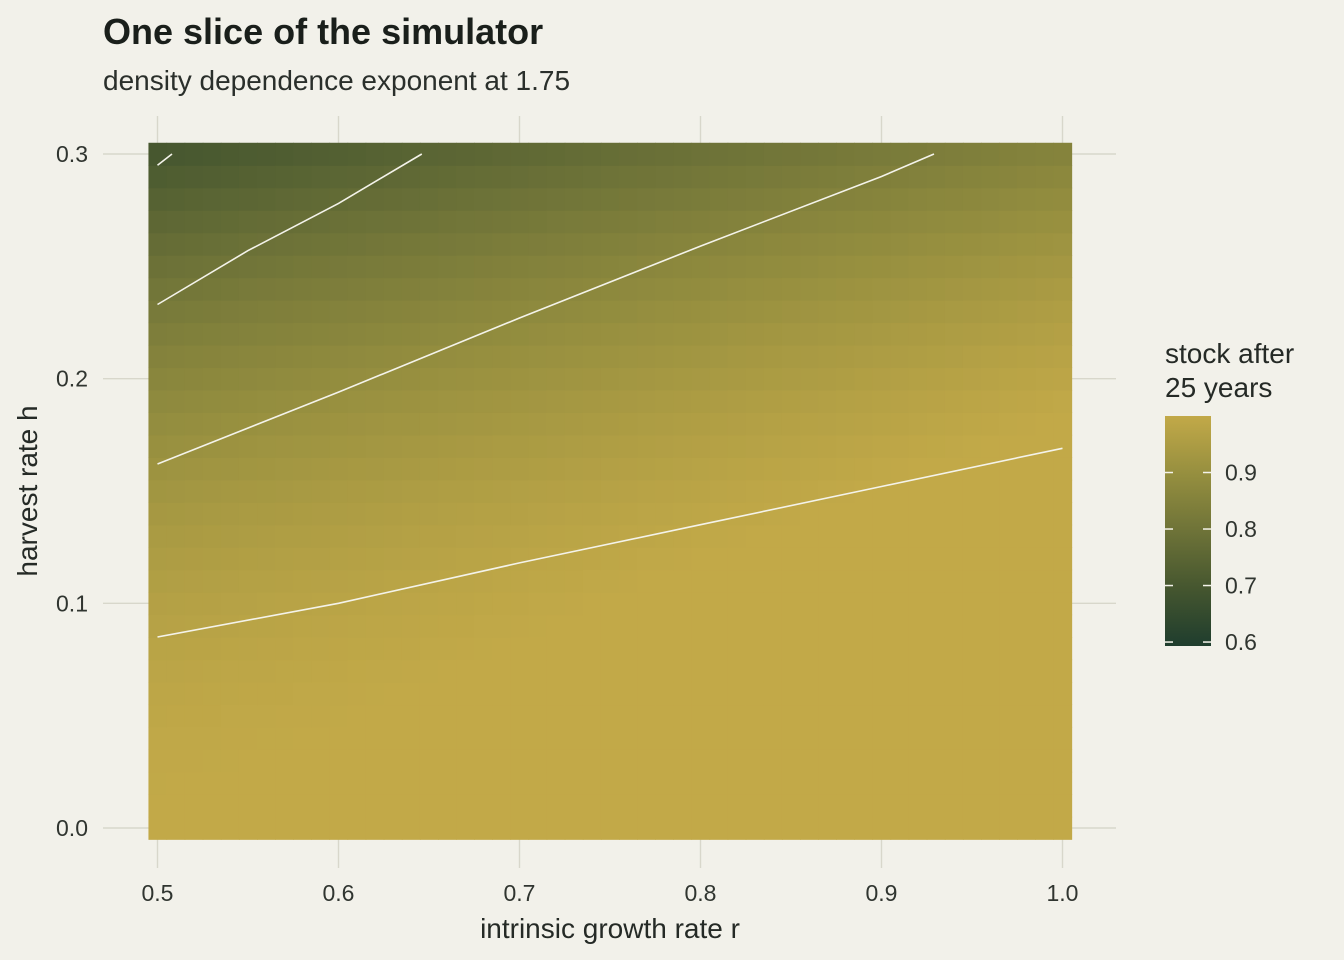 Image resolution: width=1344 pixels, height=960 pixels. Describe the element at coordinates (701, 893) in the screenshot. I see `x-tick-label: 0.8` at that location.